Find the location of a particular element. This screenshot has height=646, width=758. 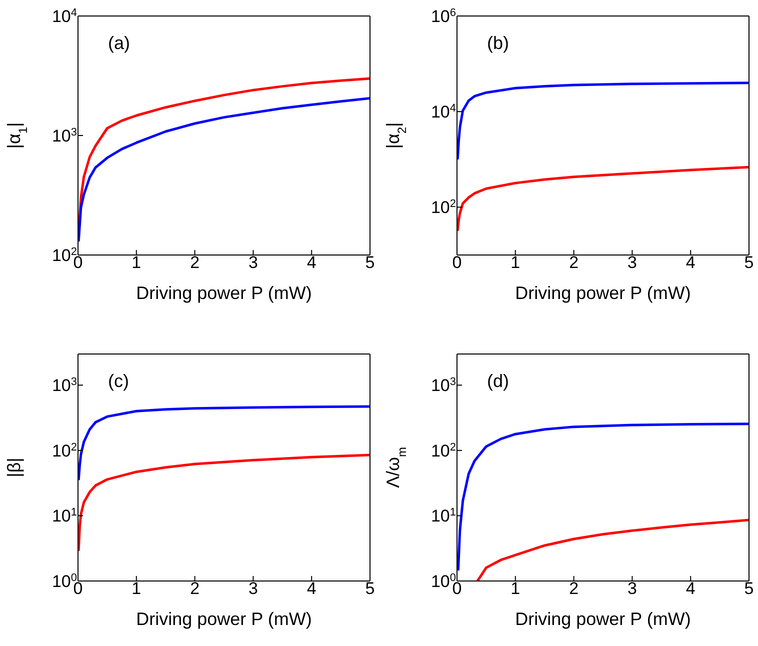

annotation: (b) is located at coordinates (498, 43).